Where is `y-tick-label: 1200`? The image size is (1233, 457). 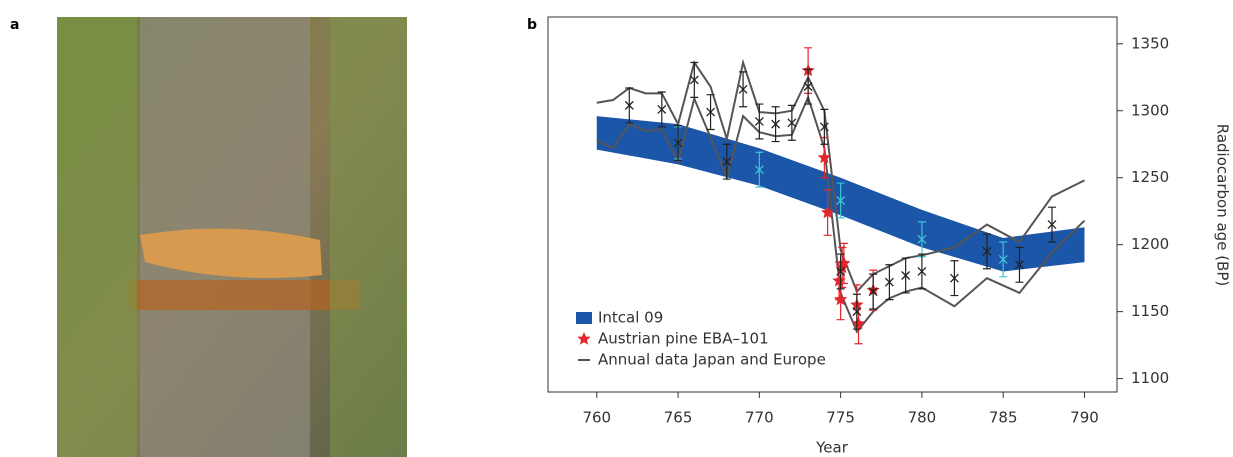
y-tick-label: 1200 is located at coordinates (1150, 244).